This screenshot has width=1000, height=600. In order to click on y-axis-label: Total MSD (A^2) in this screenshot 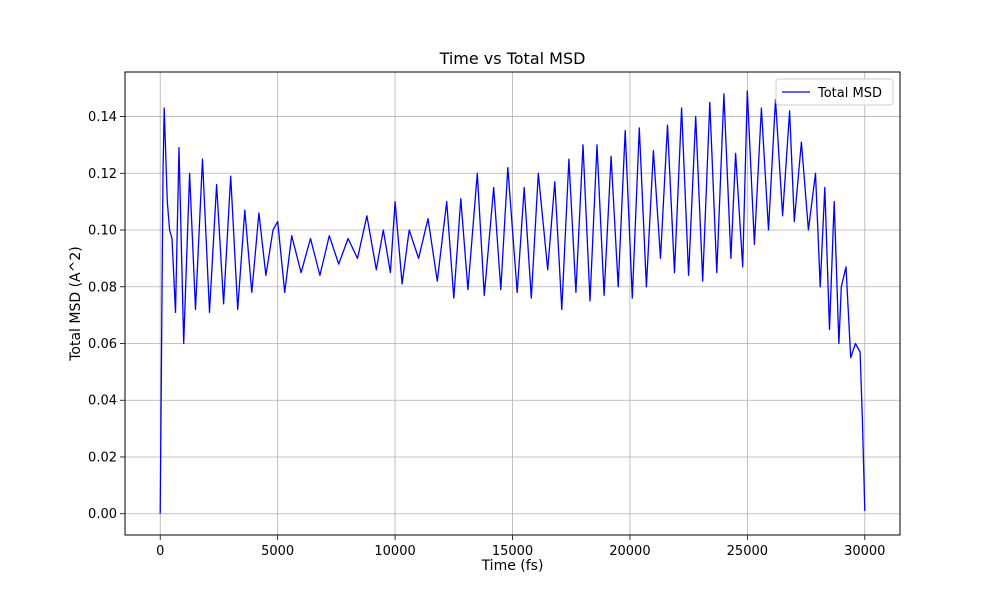, I will do `click(76, 303)`.